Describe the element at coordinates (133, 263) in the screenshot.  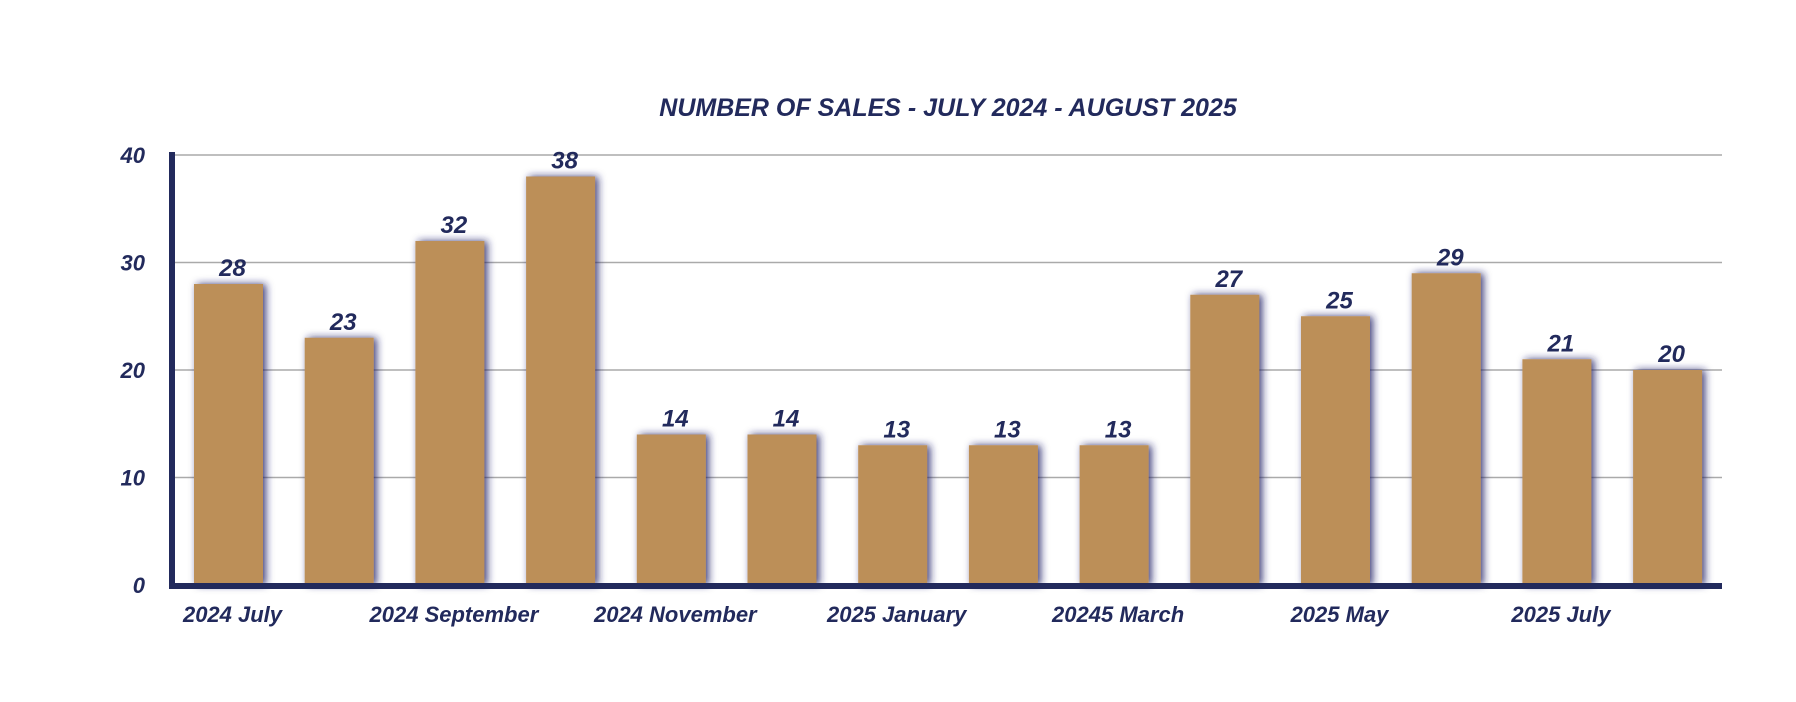
I see `y-tick-label: 30` at that location.